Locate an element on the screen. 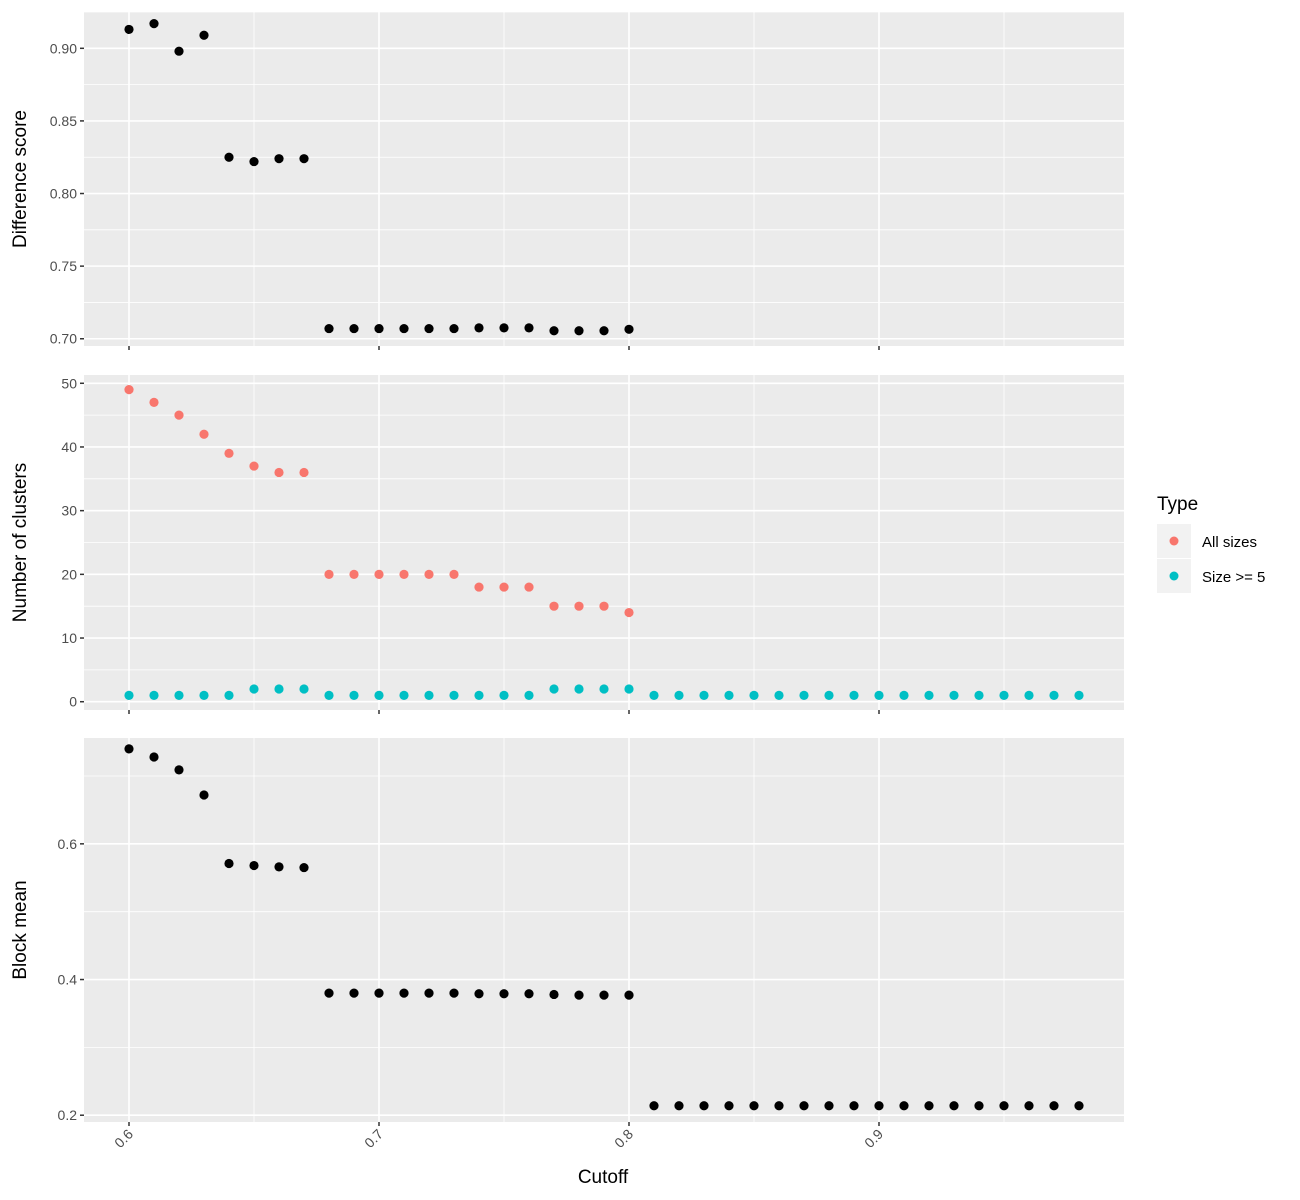 The image size is (1300, 1200). y-axis-title: Block mean is located at coordinates (20, 929).